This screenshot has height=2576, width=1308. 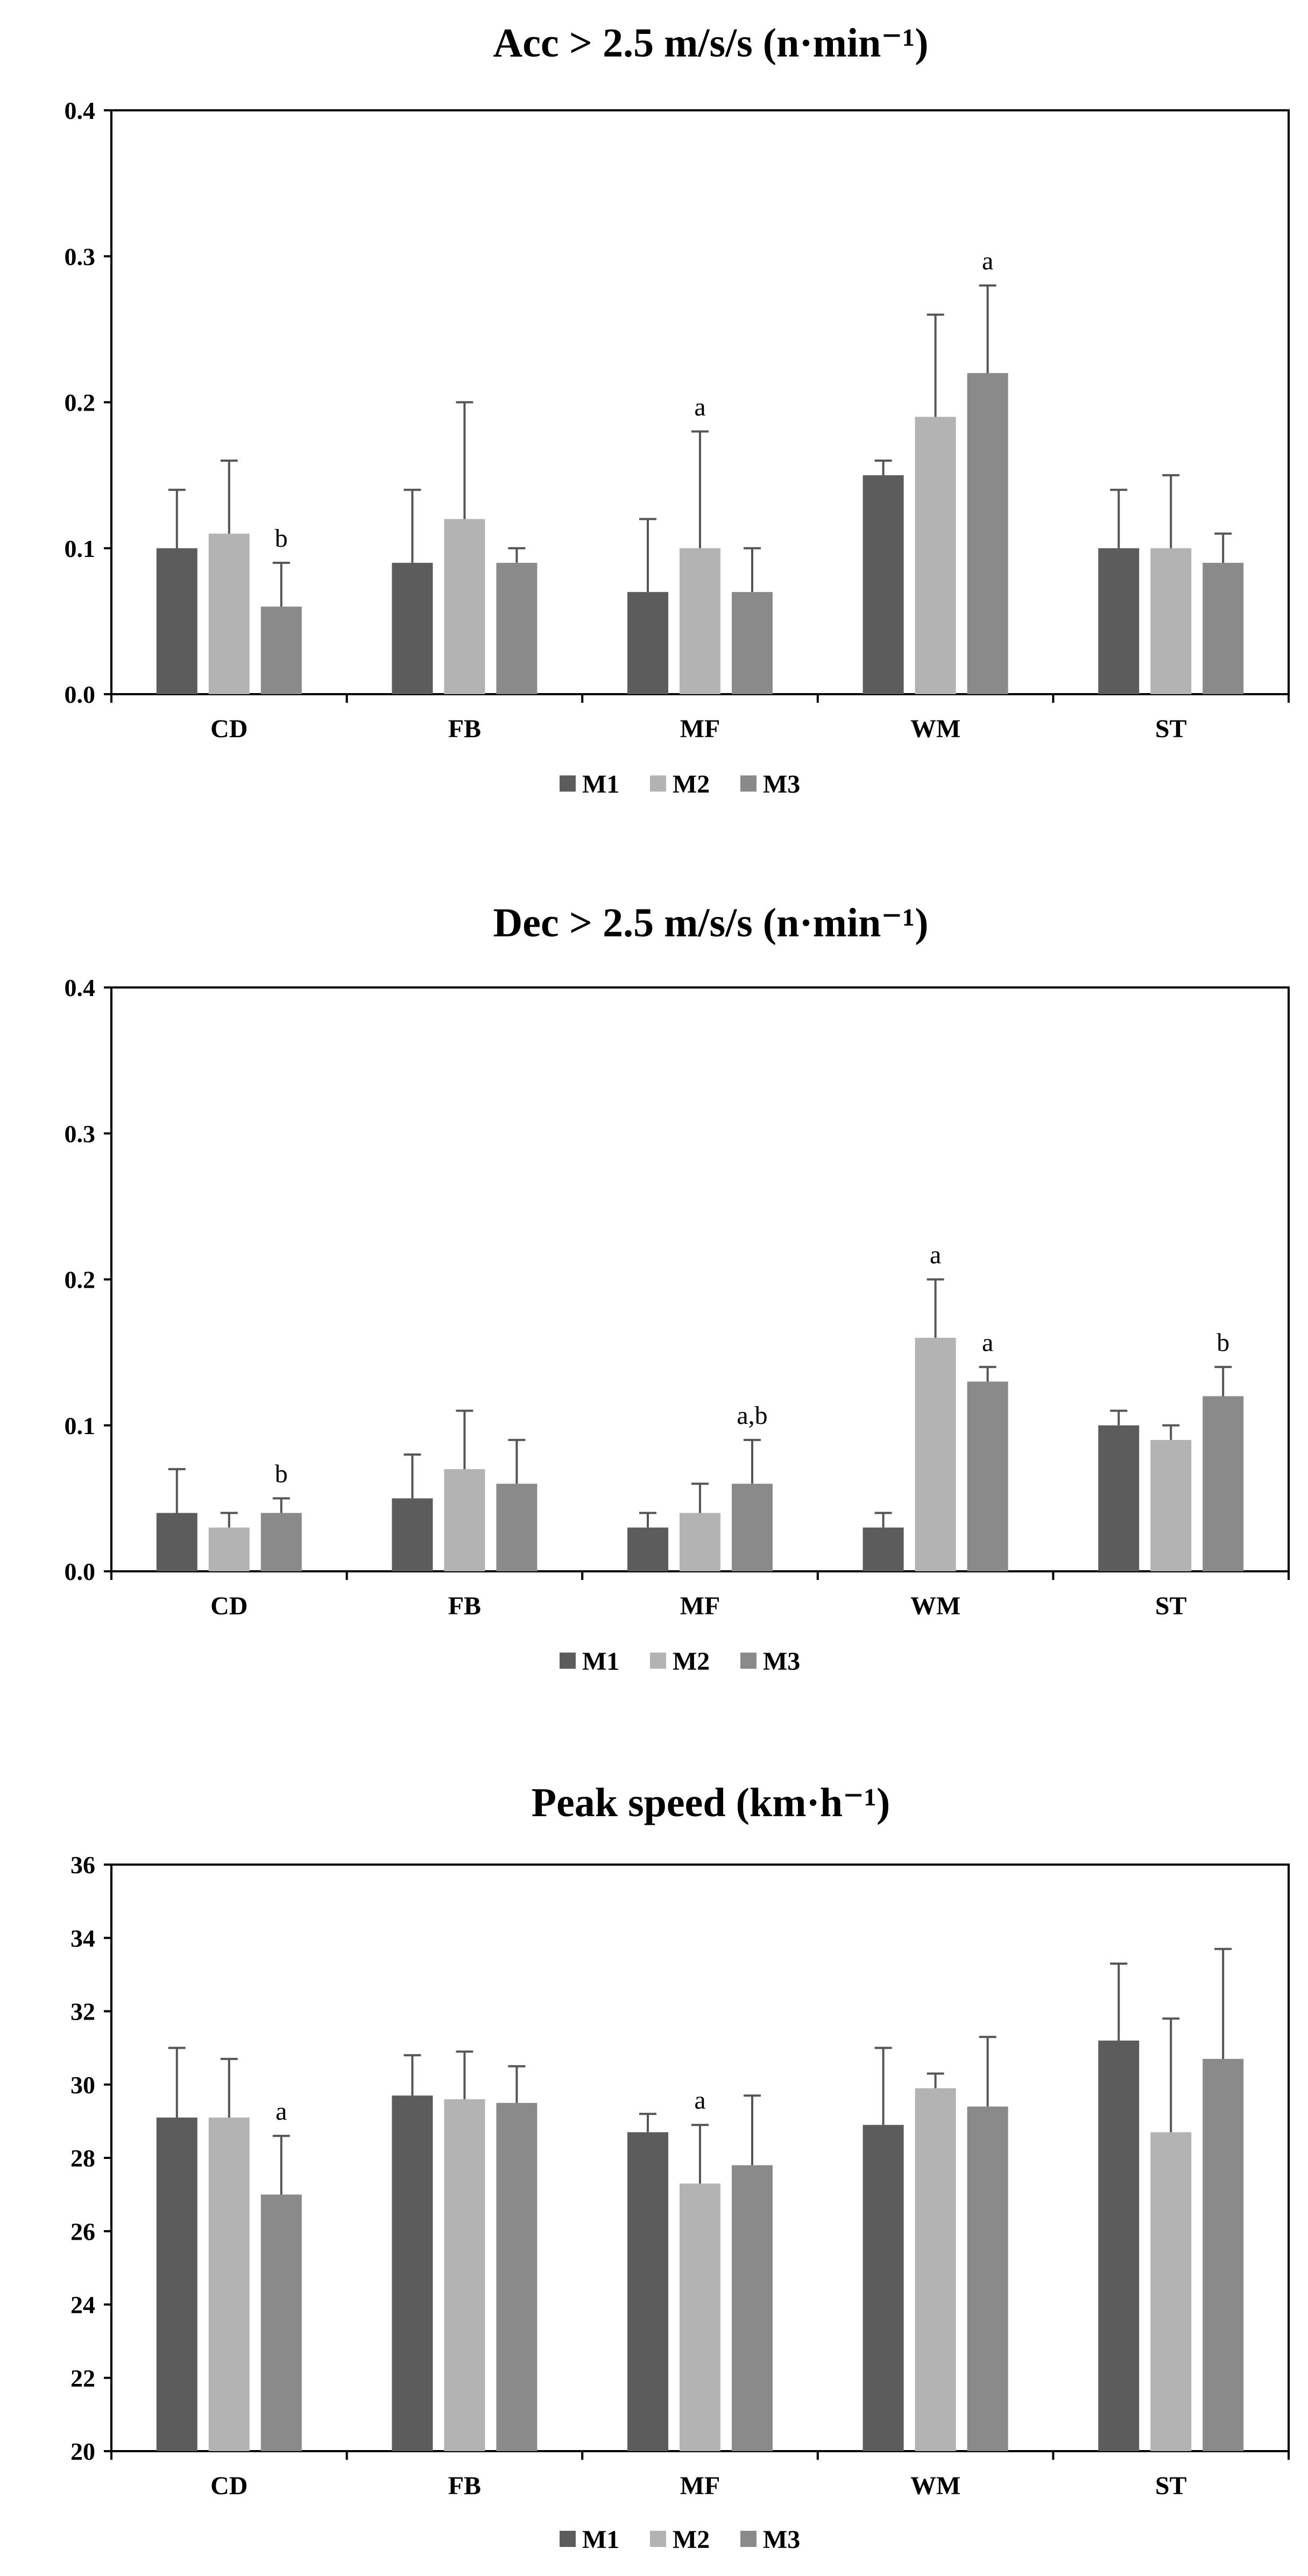 I want to click on y-tick-label: 30, so click(x=82, y=2085).